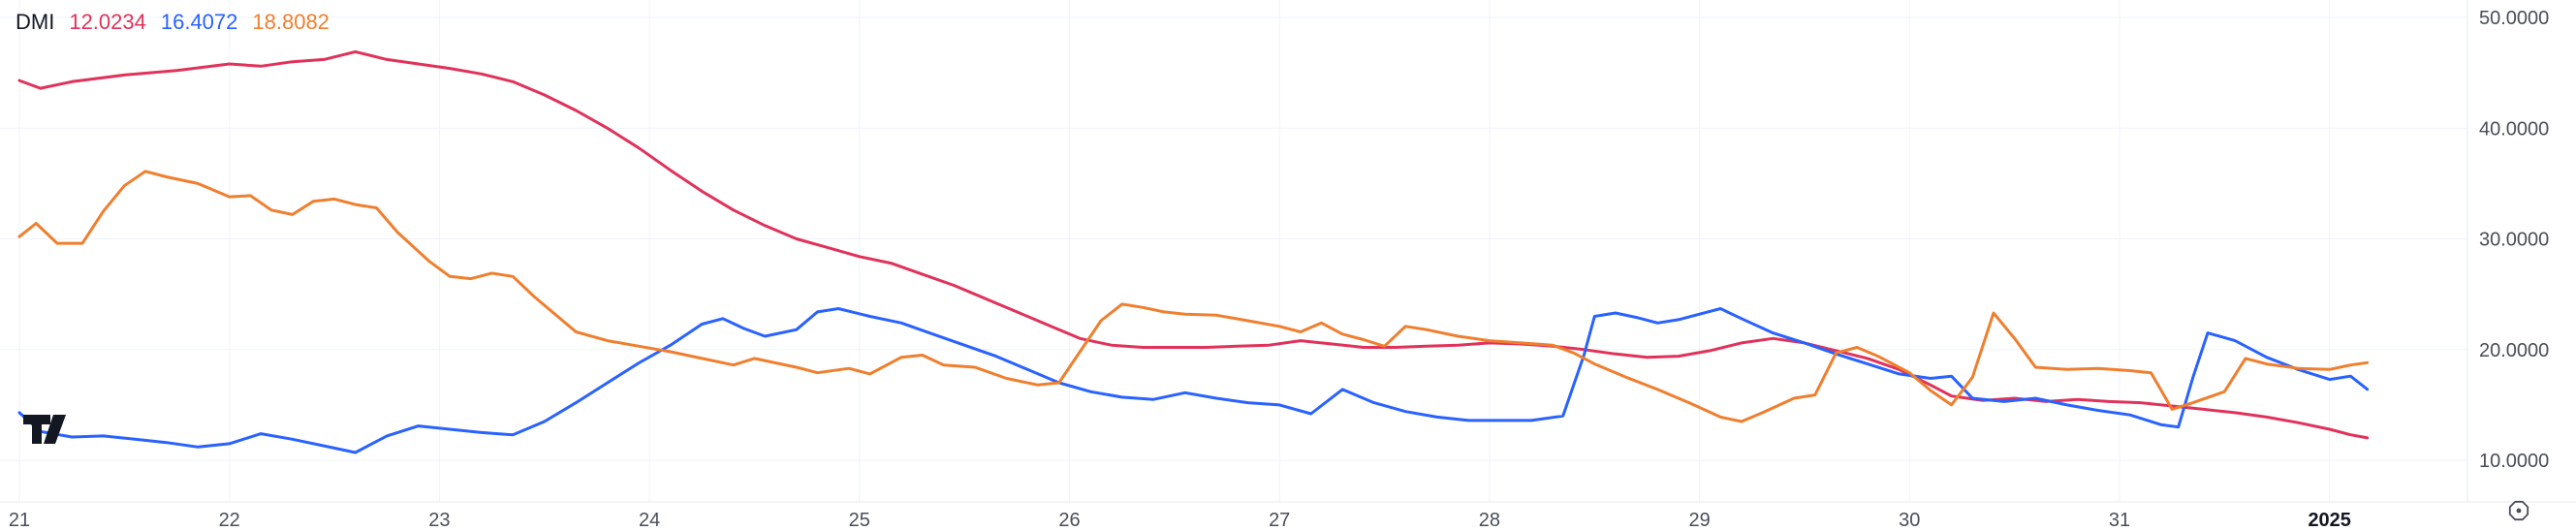  Describe the element at coordinates (1489, 520) in the screenshot. I see `time-scale-label: 28` at that location.